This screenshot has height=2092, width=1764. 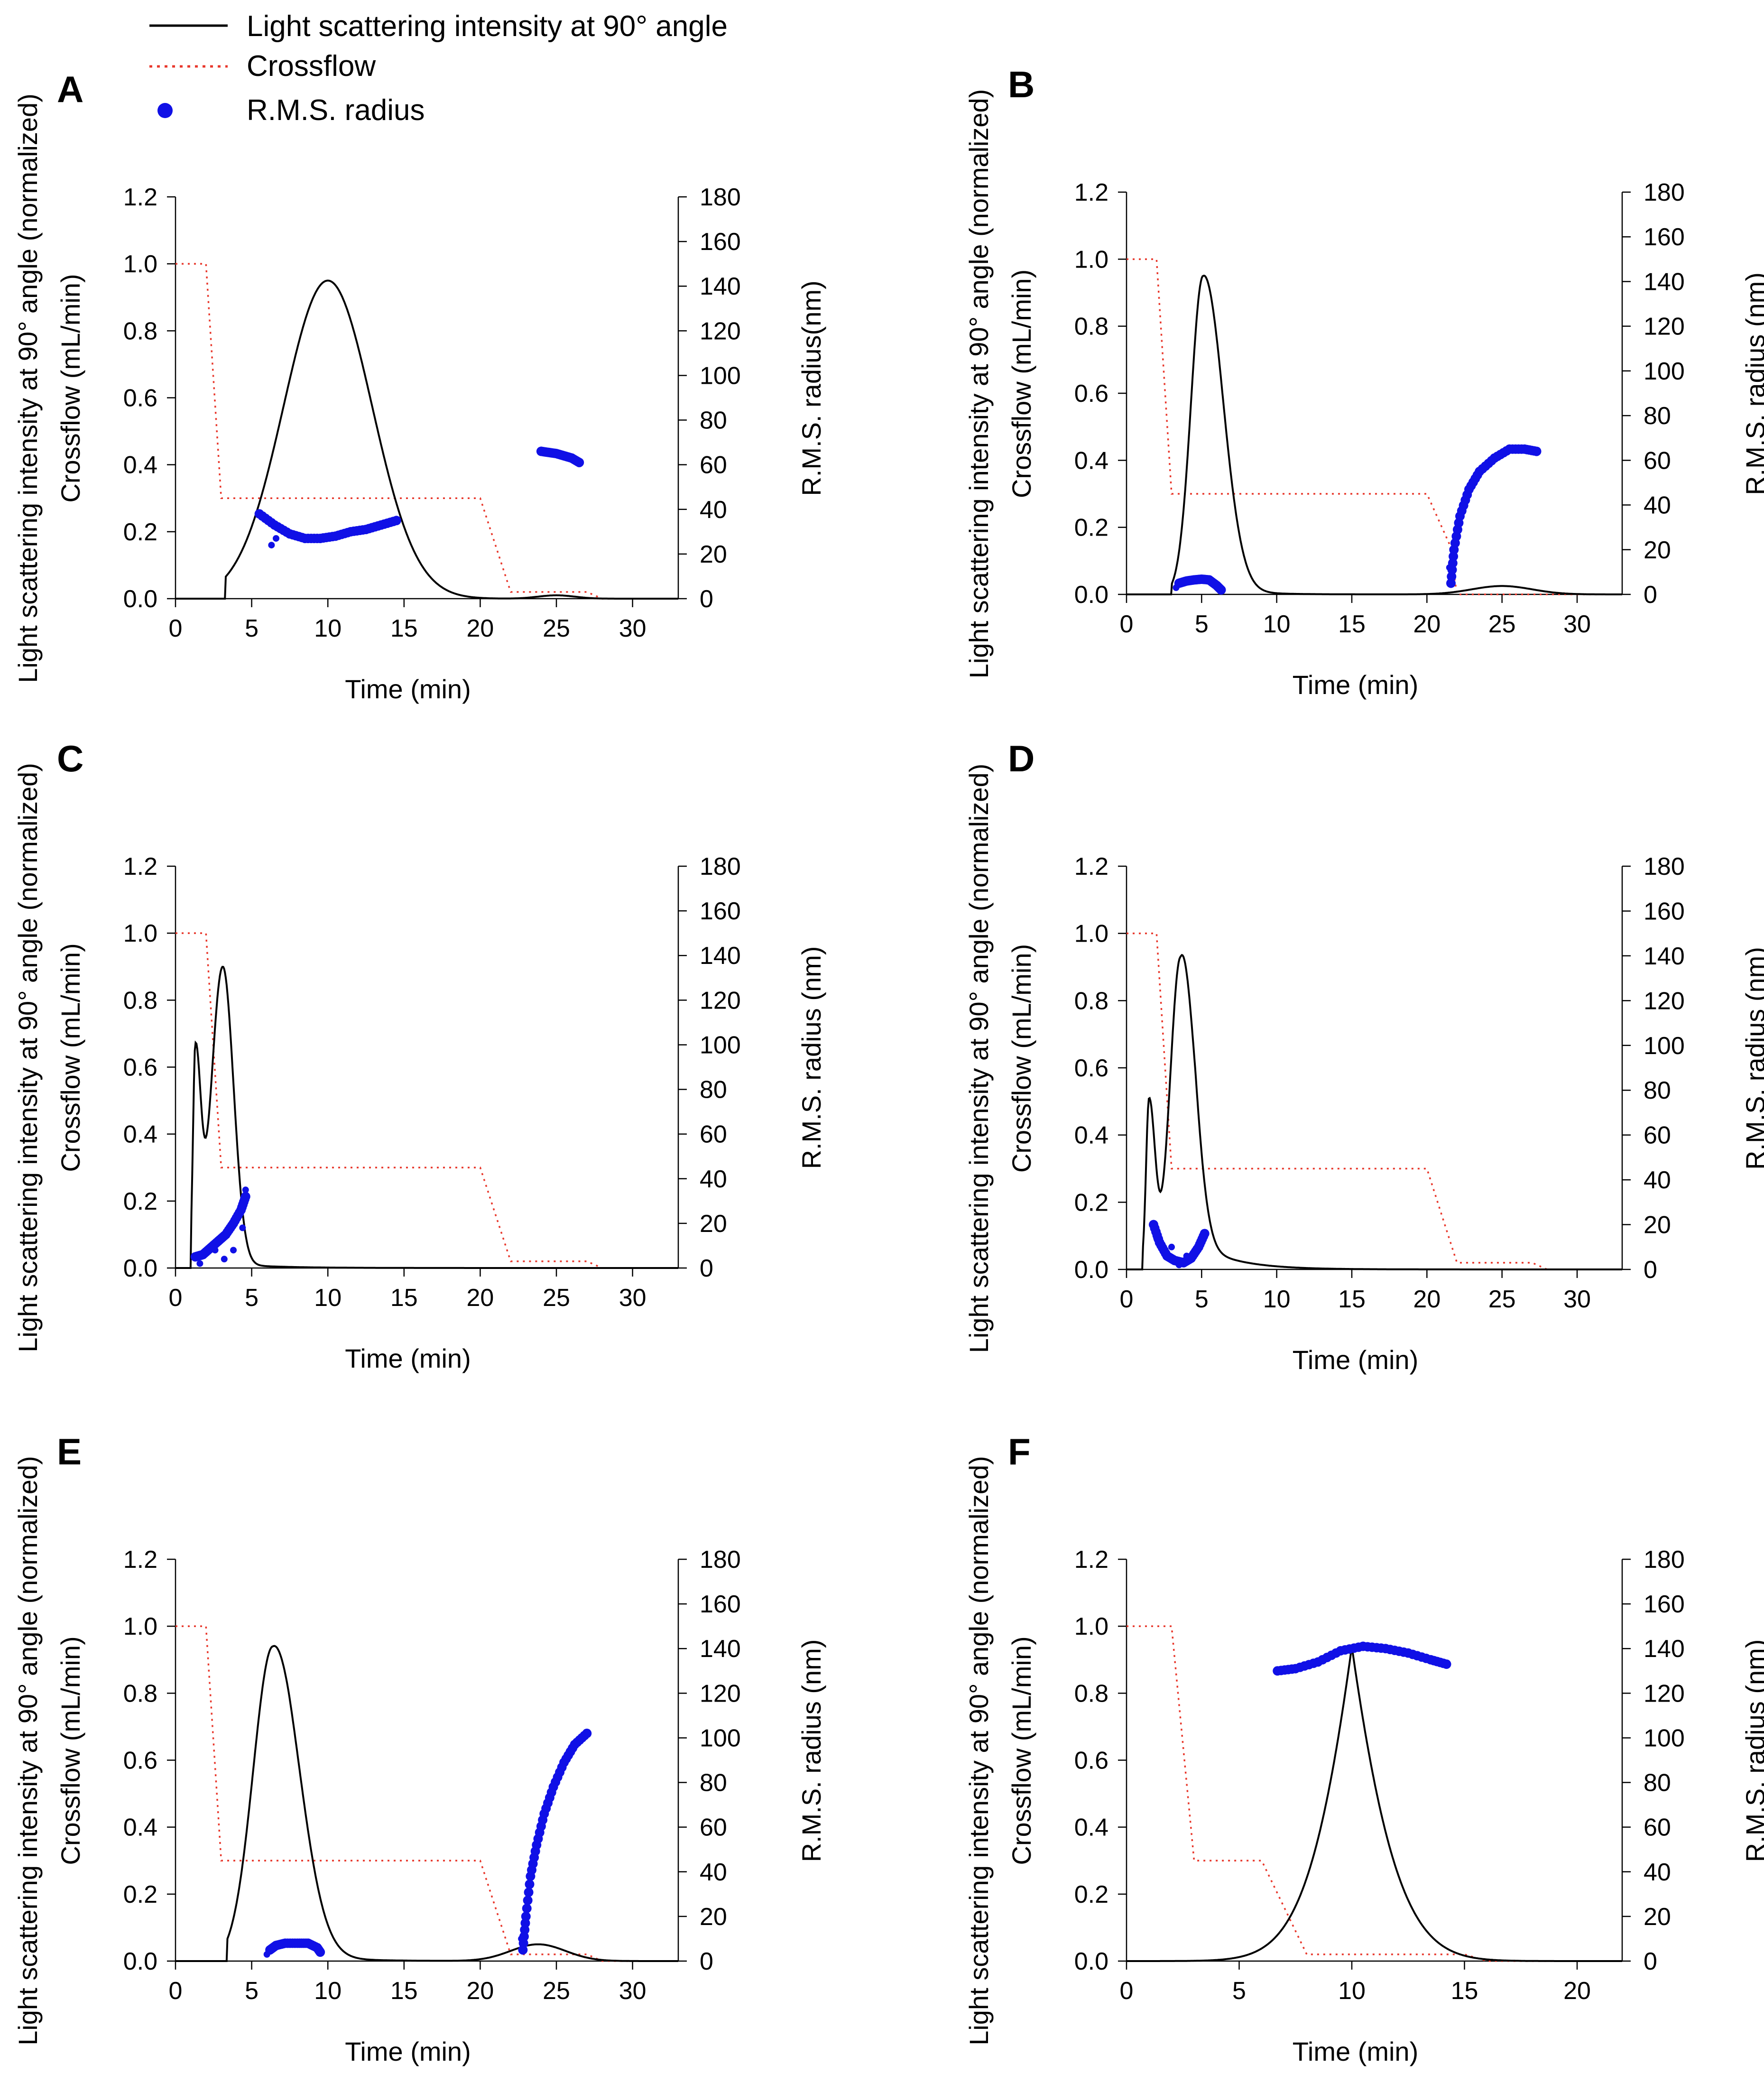 What do you see at coordinates (1657, 1783) in the screenshot?
I see `panel-f-y2tick-label: 80` at bounding box center [1657, 1783].